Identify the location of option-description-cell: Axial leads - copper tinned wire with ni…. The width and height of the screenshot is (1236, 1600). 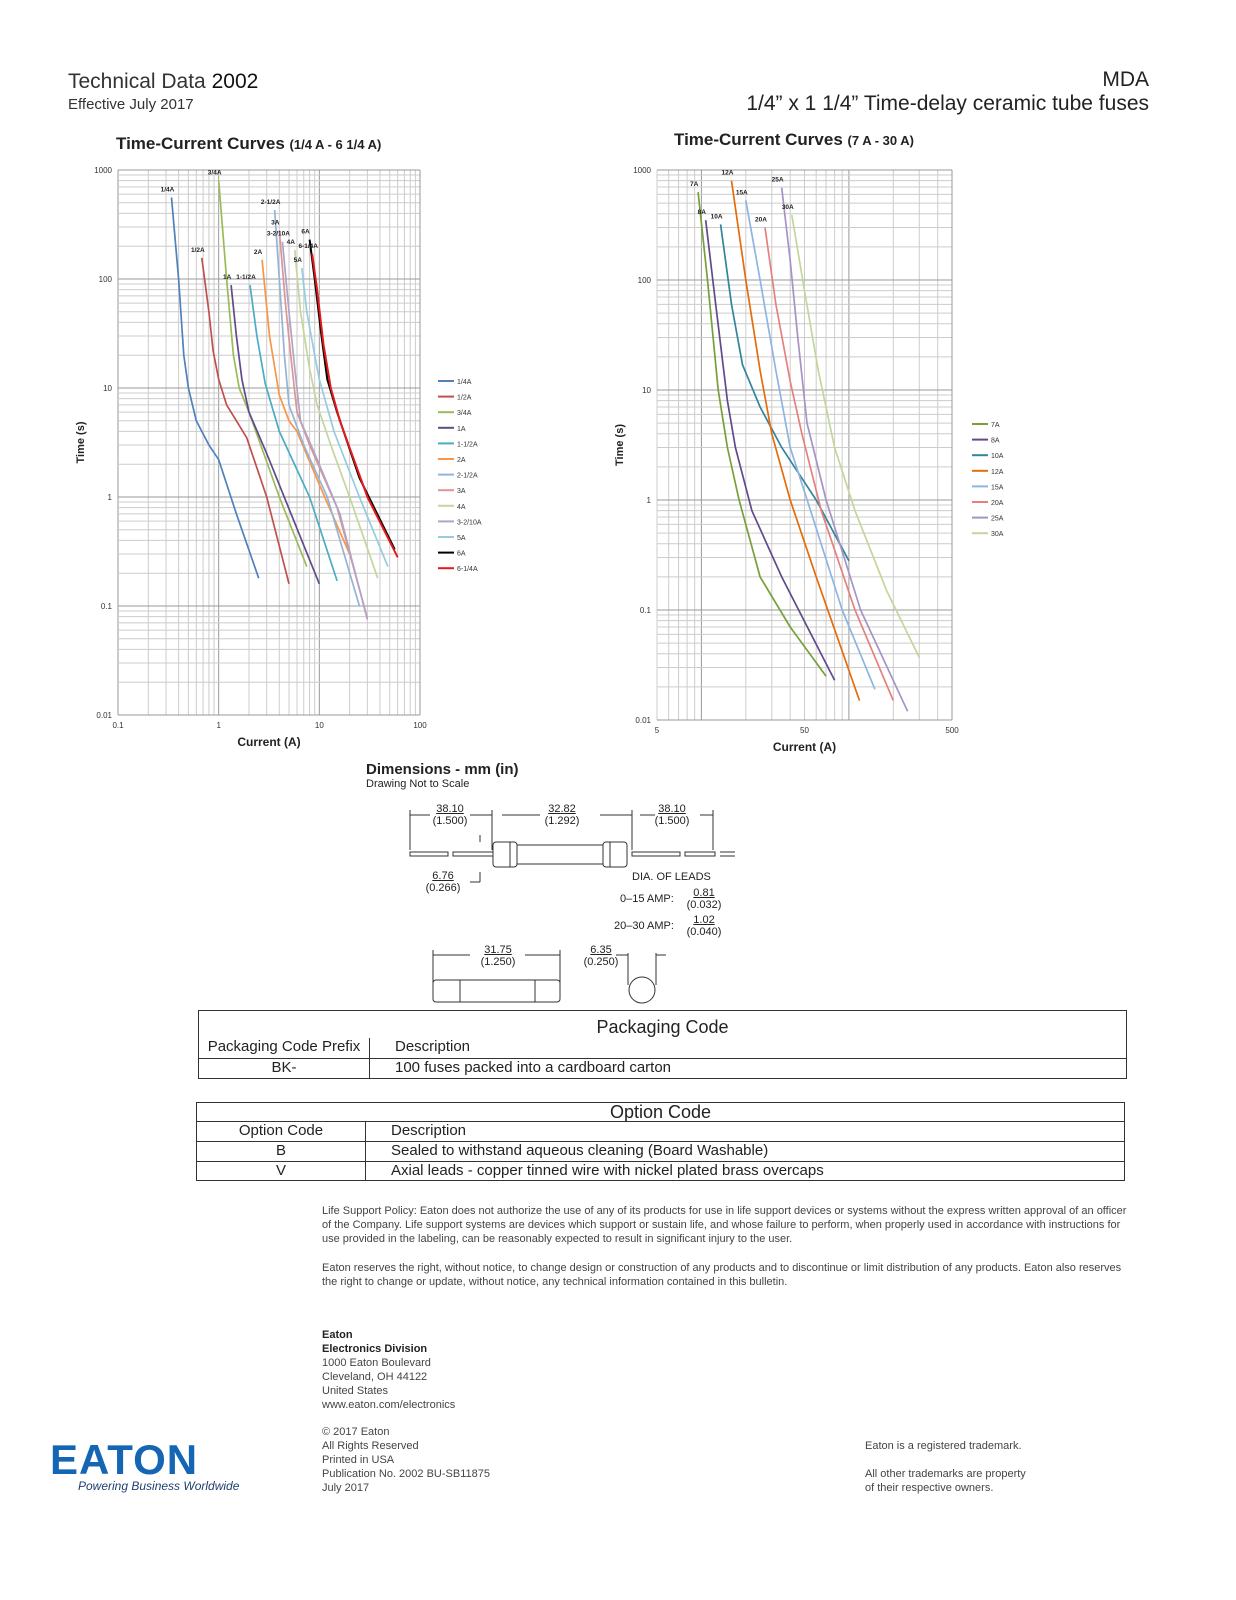
(744, 1171).